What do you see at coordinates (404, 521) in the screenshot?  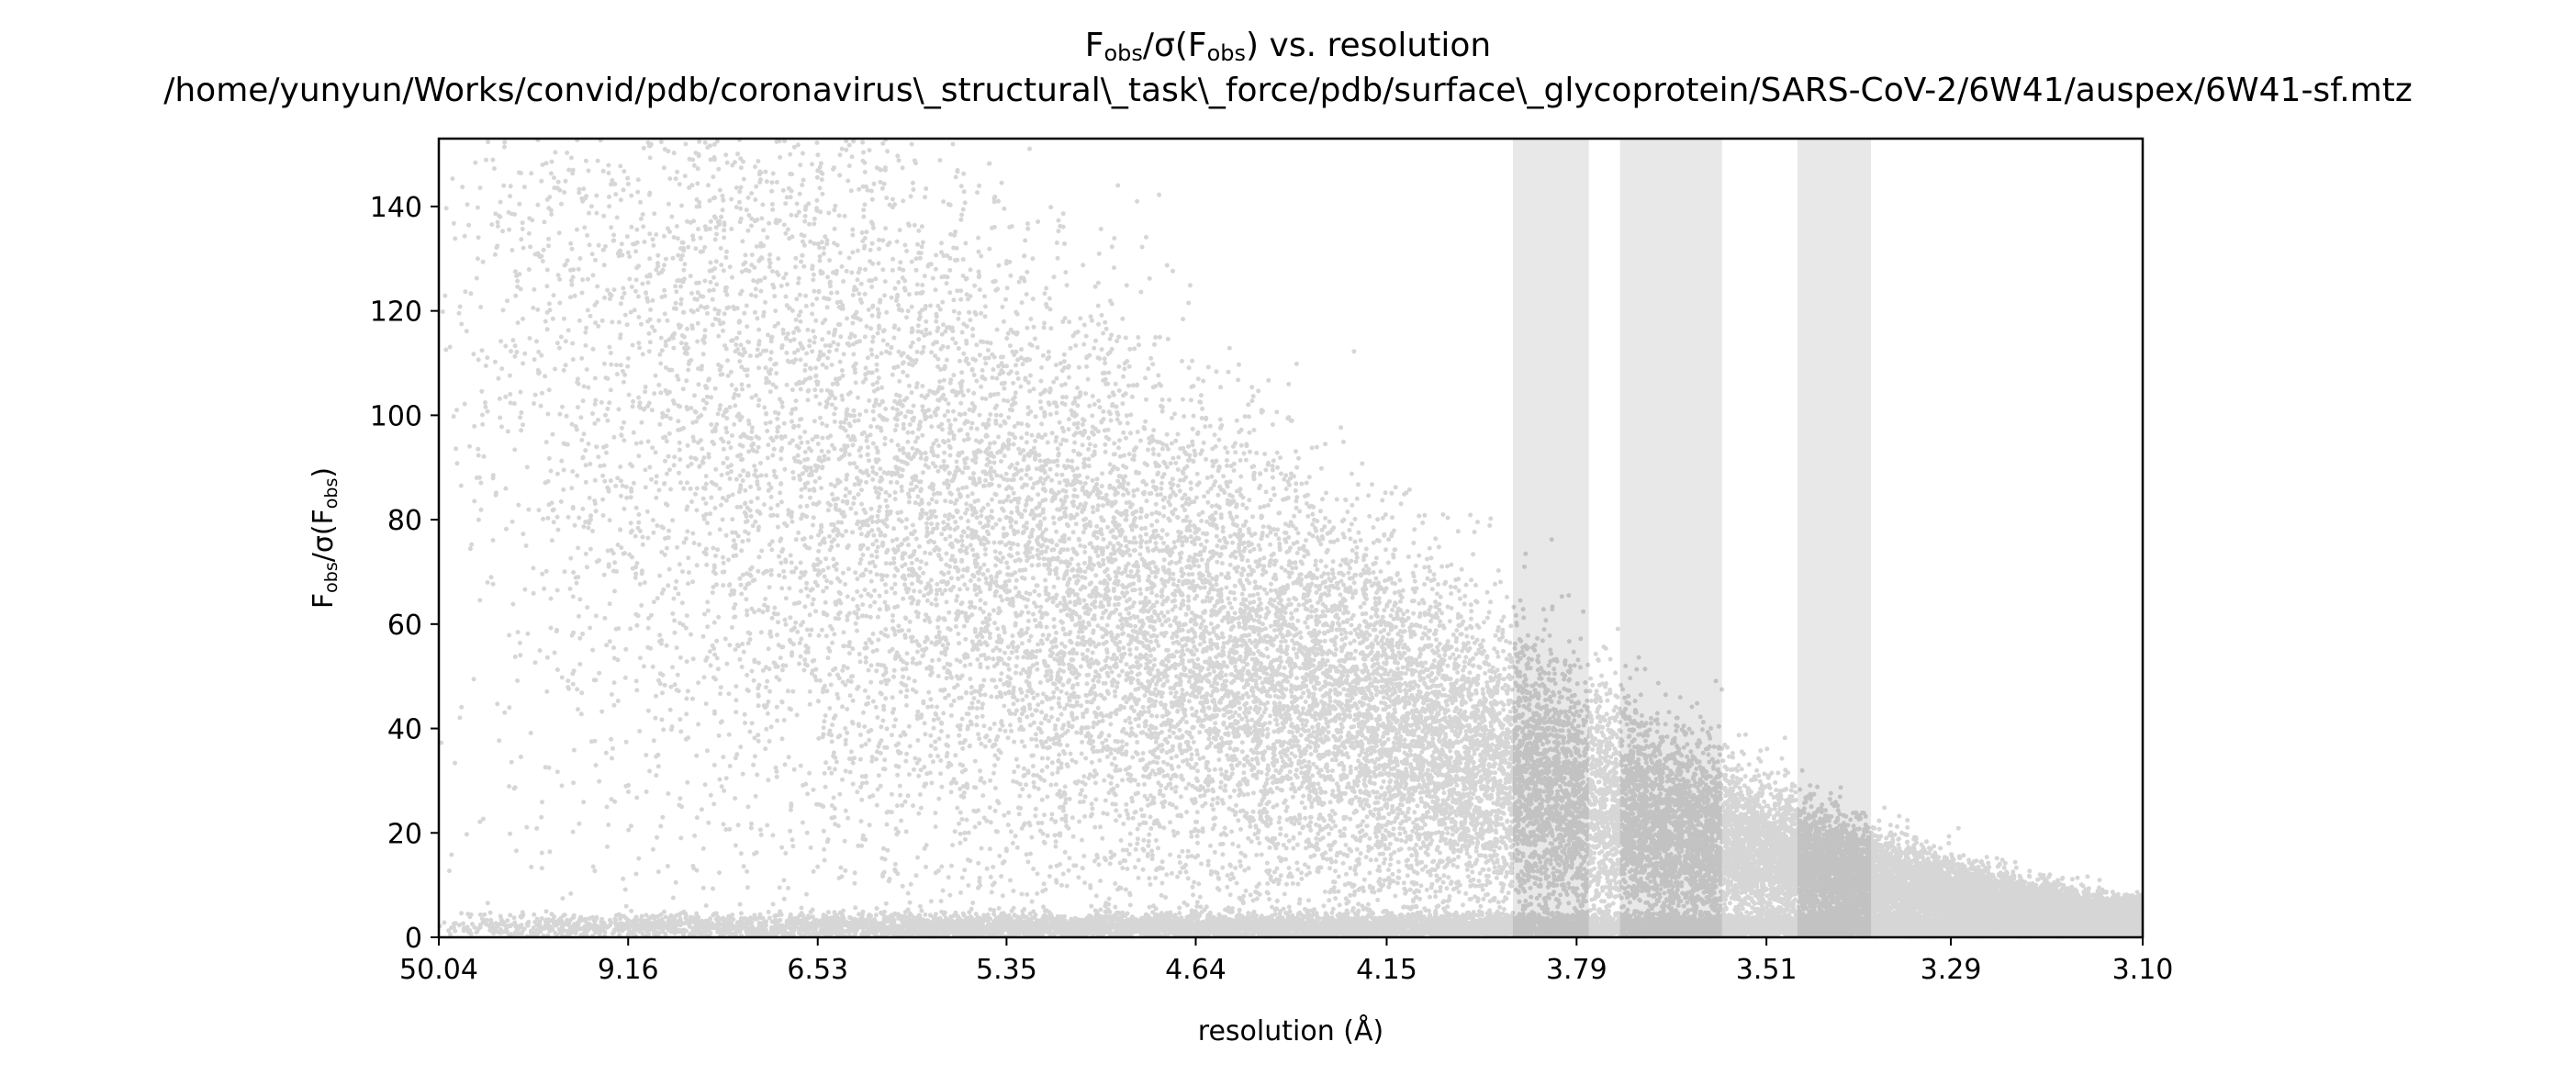 I see `y-tick-label: 80` at bounding box center [404, 521].